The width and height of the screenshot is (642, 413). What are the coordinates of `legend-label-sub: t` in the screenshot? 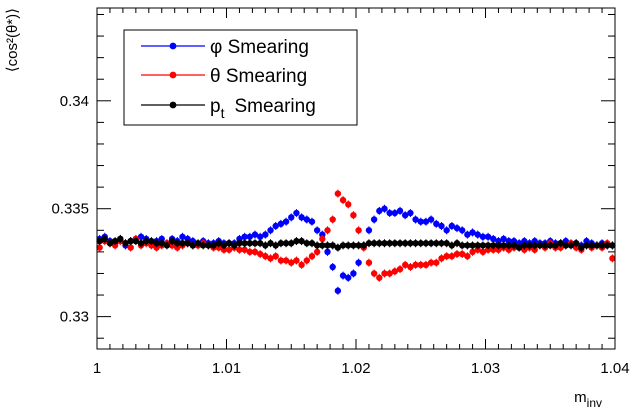 It's located at (223, 113).